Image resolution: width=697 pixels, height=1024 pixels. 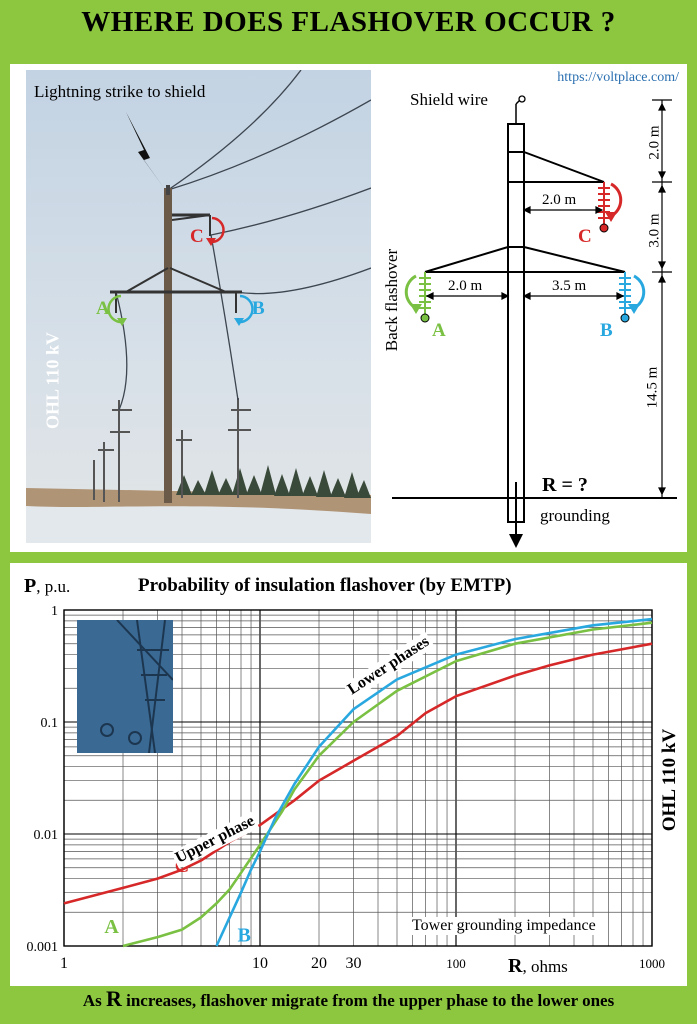 What do you see at coordinates (504, 926) in the screenshot?
I see `annotation-box: Tower grounding impedance` at bounding box center [504, 926].